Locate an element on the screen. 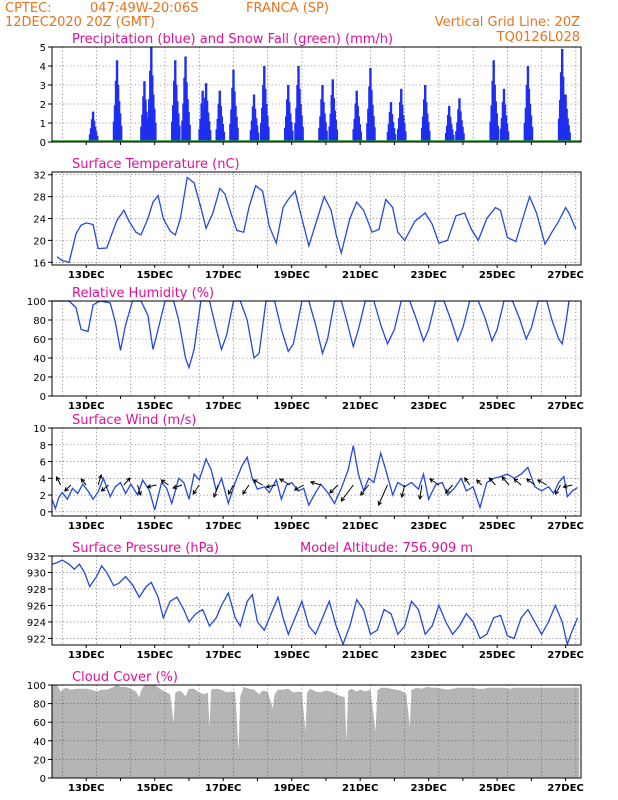 This screenshot has height=800, width=618. y-tick-label: 8 is located at coordinates (43, 446).